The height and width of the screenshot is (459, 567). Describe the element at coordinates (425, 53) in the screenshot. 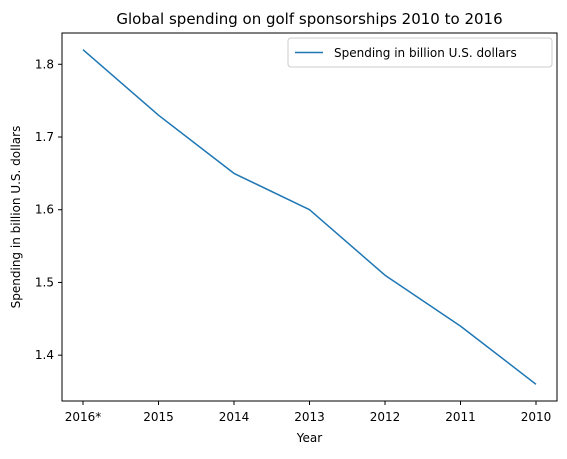

I see `legend-label: Spending in billion U.S. dollars` at that location.